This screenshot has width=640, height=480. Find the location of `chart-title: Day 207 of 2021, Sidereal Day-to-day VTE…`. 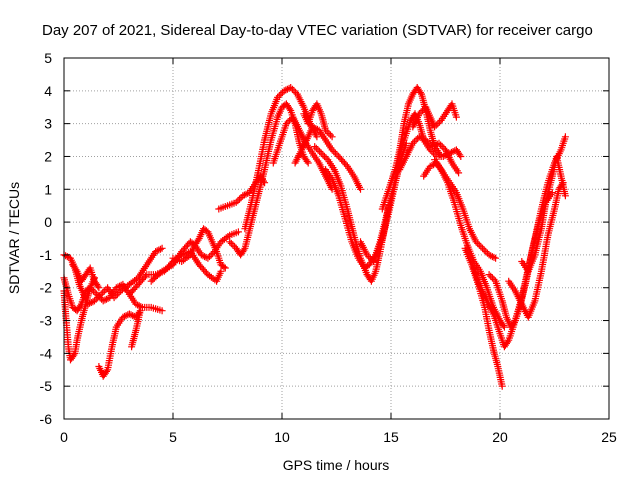

chart-title: Day 207 of 2021, Sidereal Day-to-day VTE… is located at coordinates (317, 30).